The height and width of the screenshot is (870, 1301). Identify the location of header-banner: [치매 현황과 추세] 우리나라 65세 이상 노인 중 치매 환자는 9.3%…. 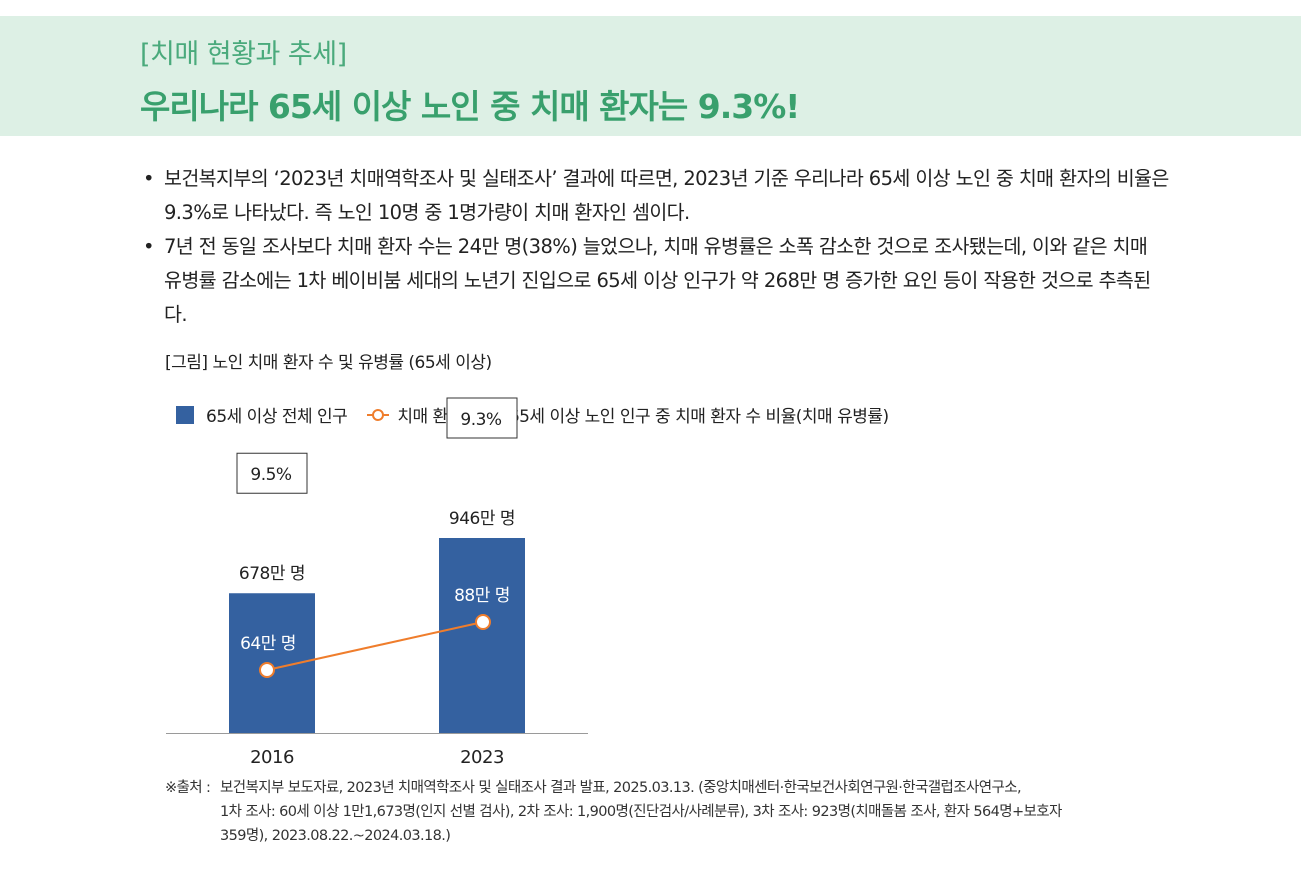
(650, 76).